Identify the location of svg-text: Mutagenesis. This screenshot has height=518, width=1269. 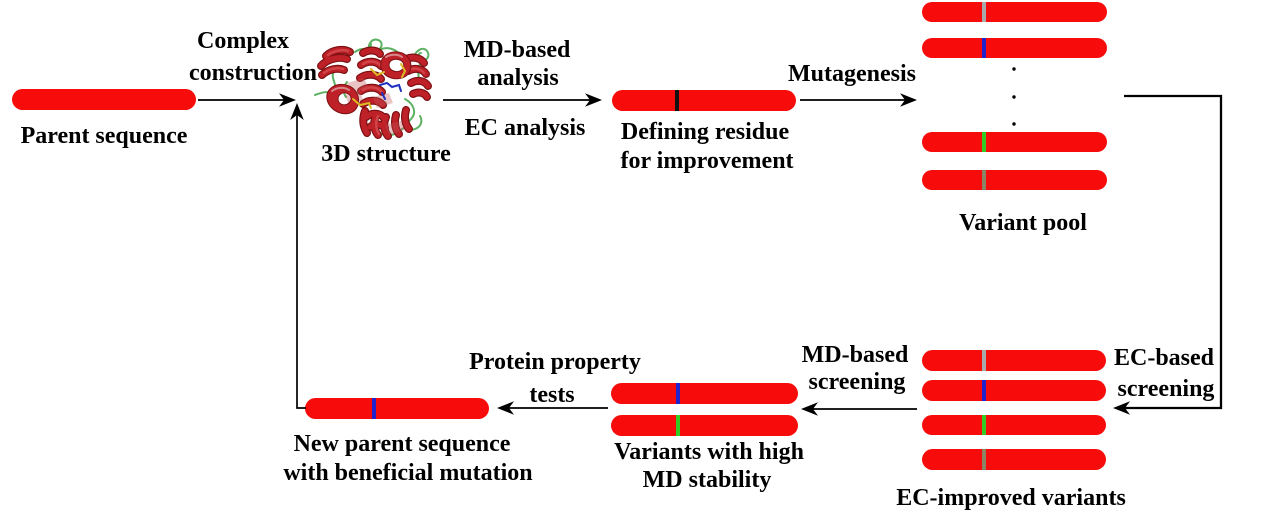
(852, 74).